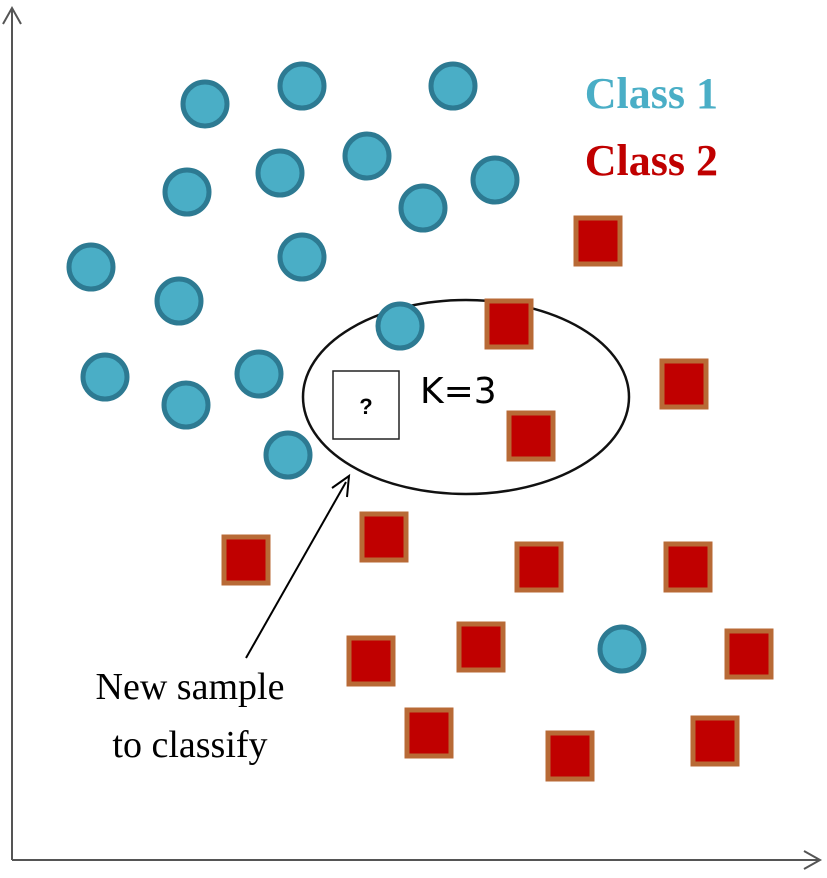 This screenshot has height=878, width=827. What do you see at coordinates (12, 15) in the screenshot?
I see `y-axis-arrowhead` at bounding box center [12, 15].